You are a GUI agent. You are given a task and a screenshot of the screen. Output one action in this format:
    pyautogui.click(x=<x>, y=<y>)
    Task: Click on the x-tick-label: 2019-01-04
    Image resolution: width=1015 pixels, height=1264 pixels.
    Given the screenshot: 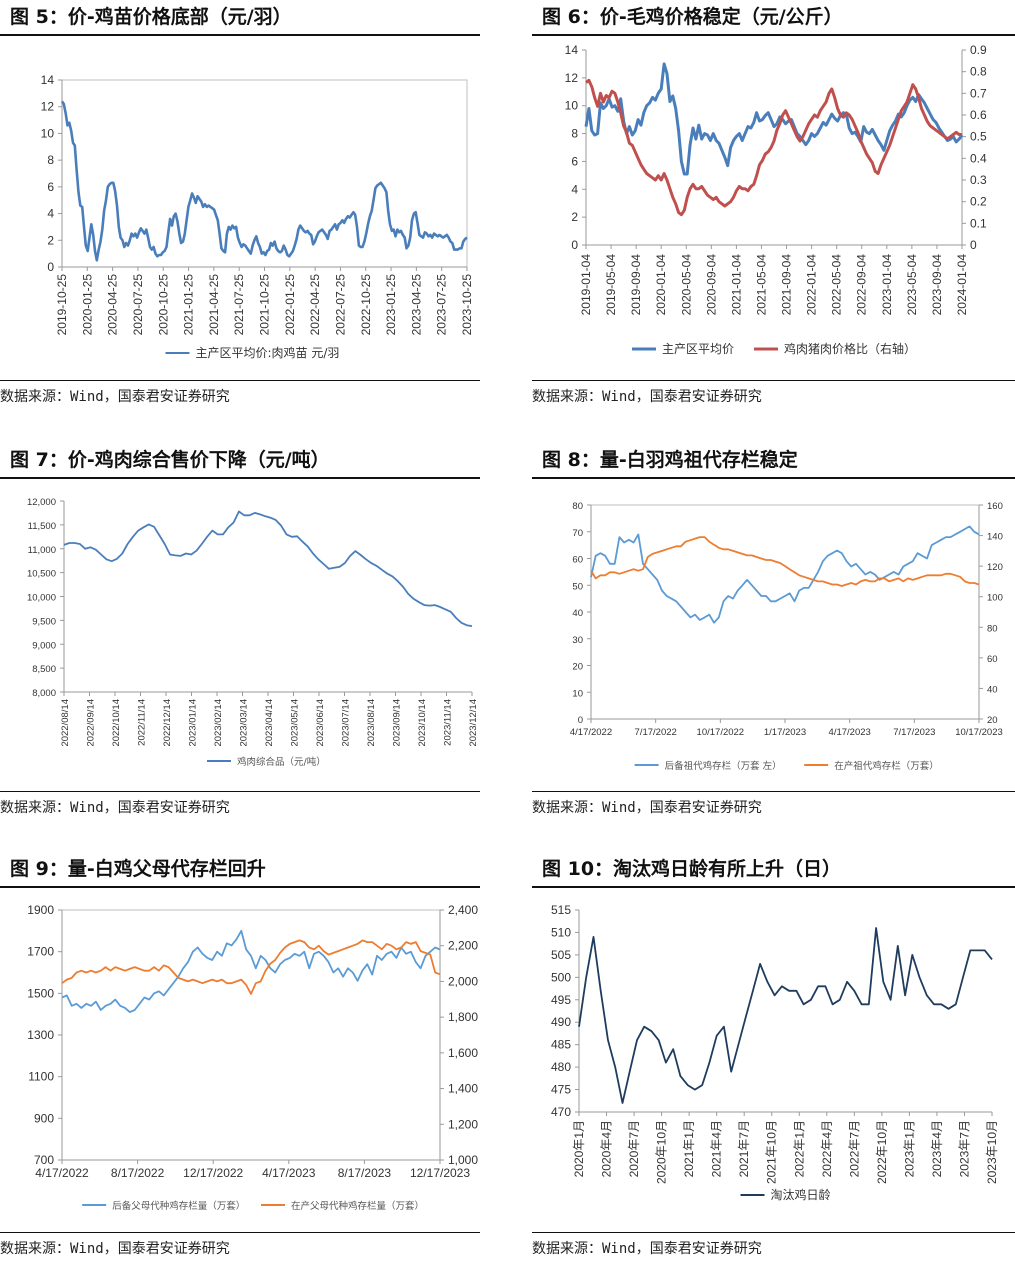 What is the action you would take?
    pyautogui.click(x=586, y=285)
    